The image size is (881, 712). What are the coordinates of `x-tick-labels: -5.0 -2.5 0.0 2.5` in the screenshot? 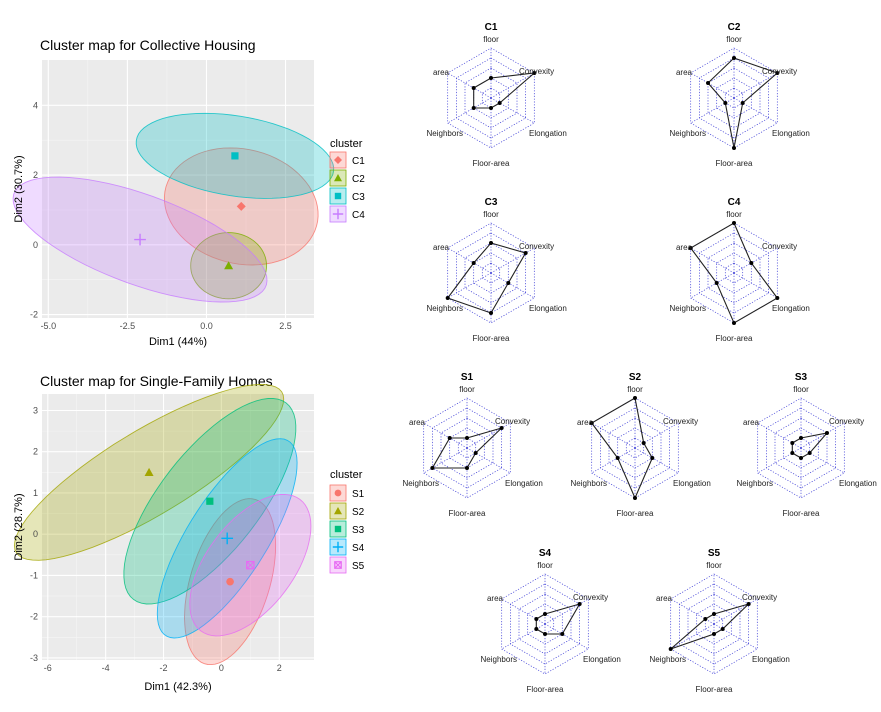 It's located at (166, 326).